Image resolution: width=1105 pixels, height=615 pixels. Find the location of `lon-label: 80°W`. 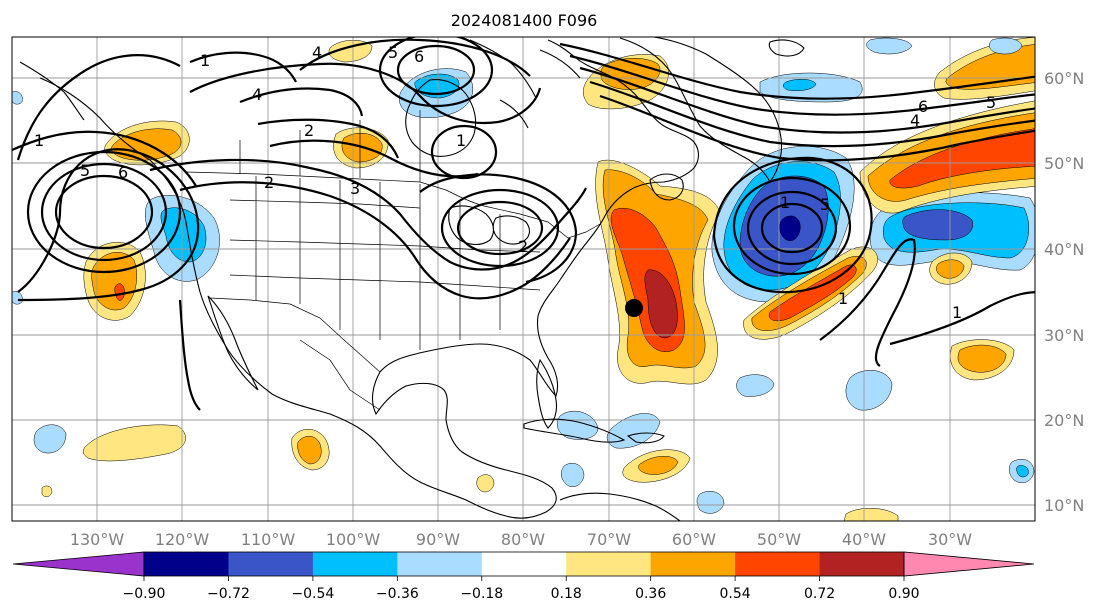

lon-label: 80°W is located at coordinates (523, 539).